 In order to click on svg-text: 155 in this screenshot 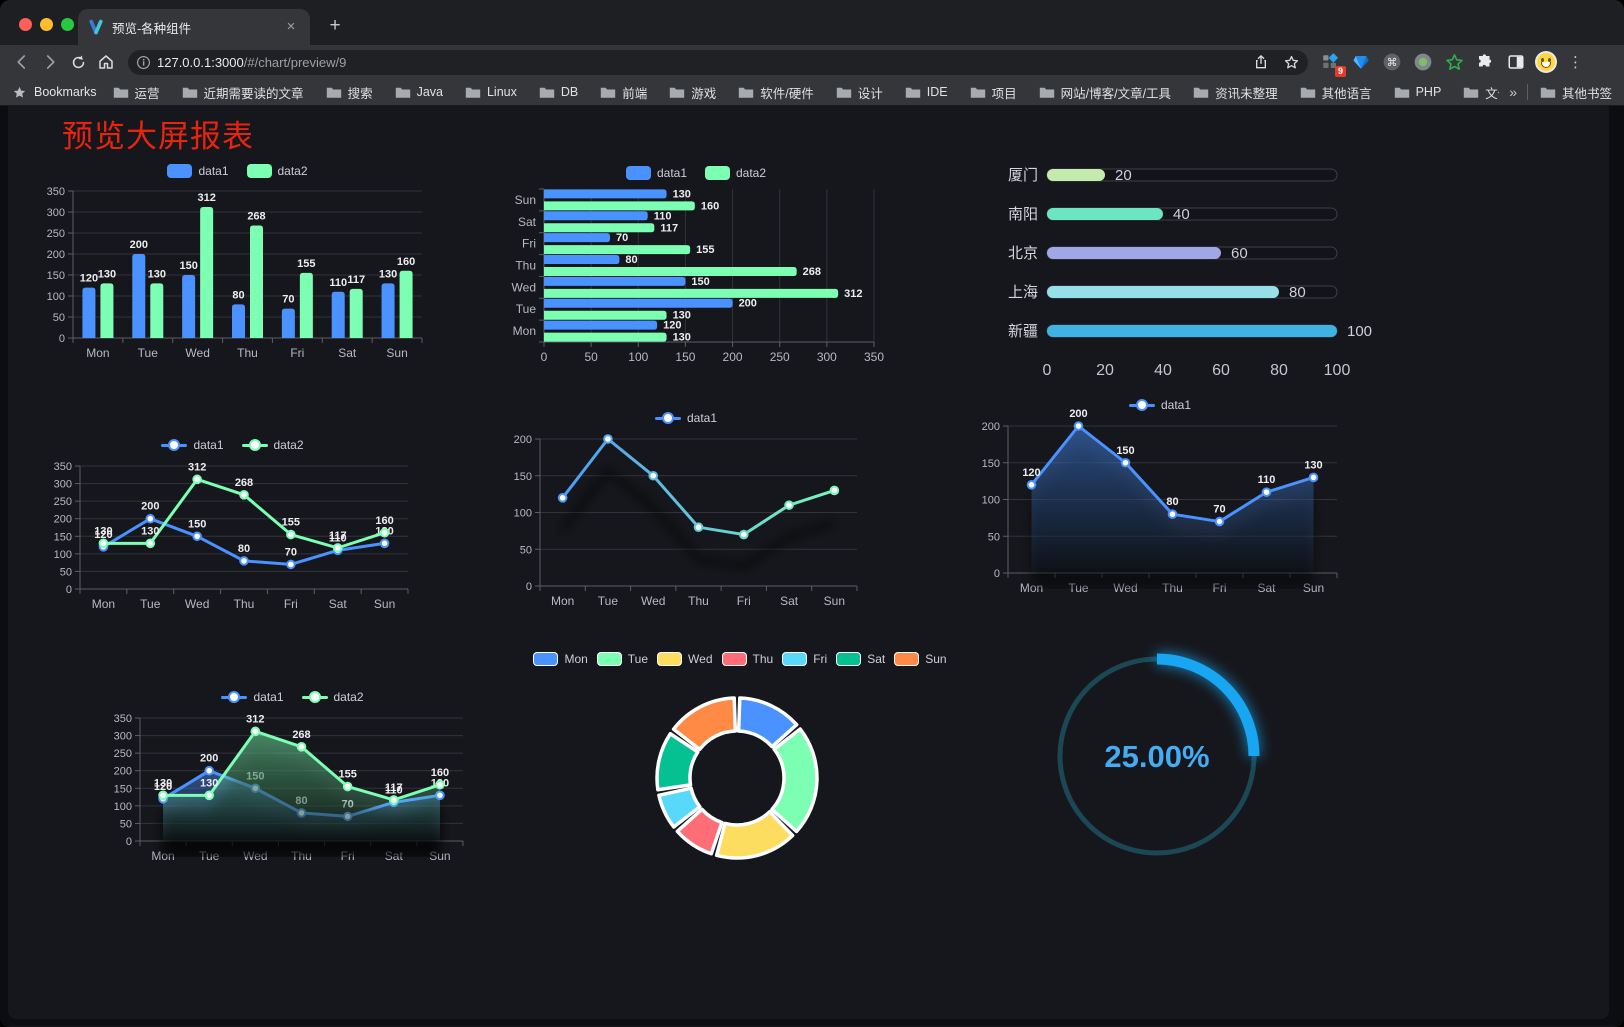, I will do `click(291, 523)`.